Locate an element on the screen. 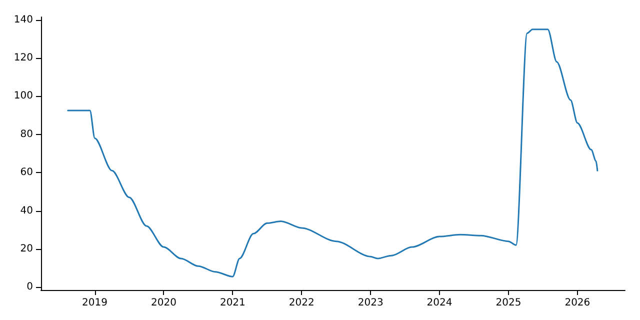  y-tick-label: 0 is located at coordinates (29, 287).